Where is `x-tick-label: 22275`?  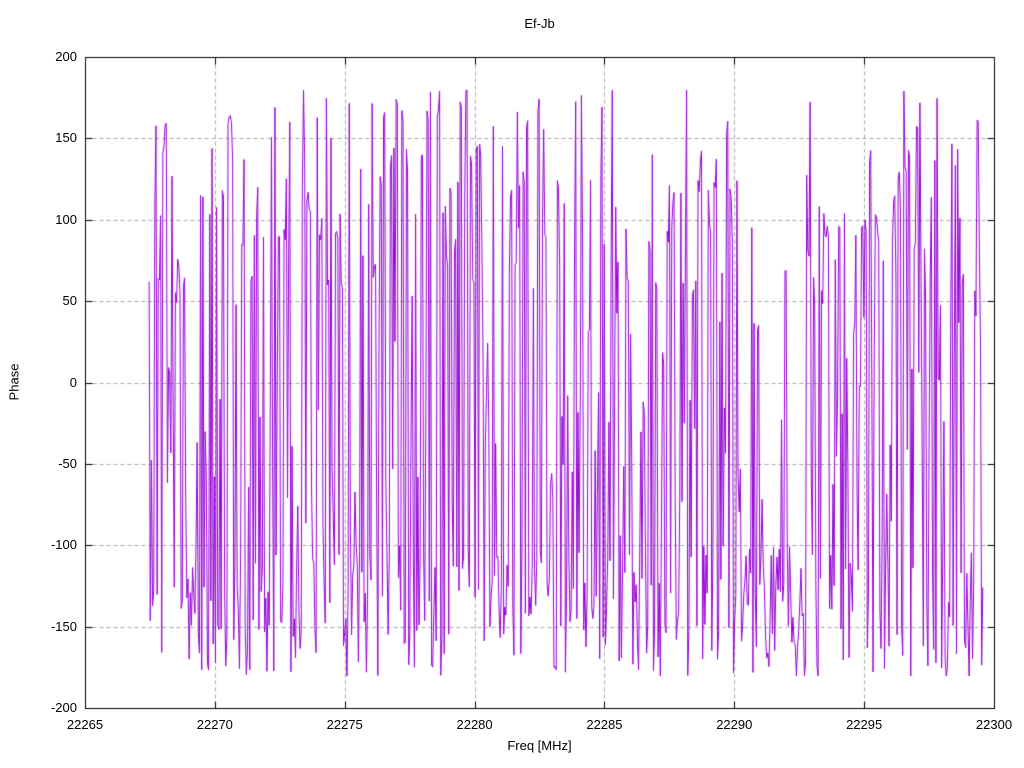 x-tick-label: 22275 is located at coordinates (344, 724).